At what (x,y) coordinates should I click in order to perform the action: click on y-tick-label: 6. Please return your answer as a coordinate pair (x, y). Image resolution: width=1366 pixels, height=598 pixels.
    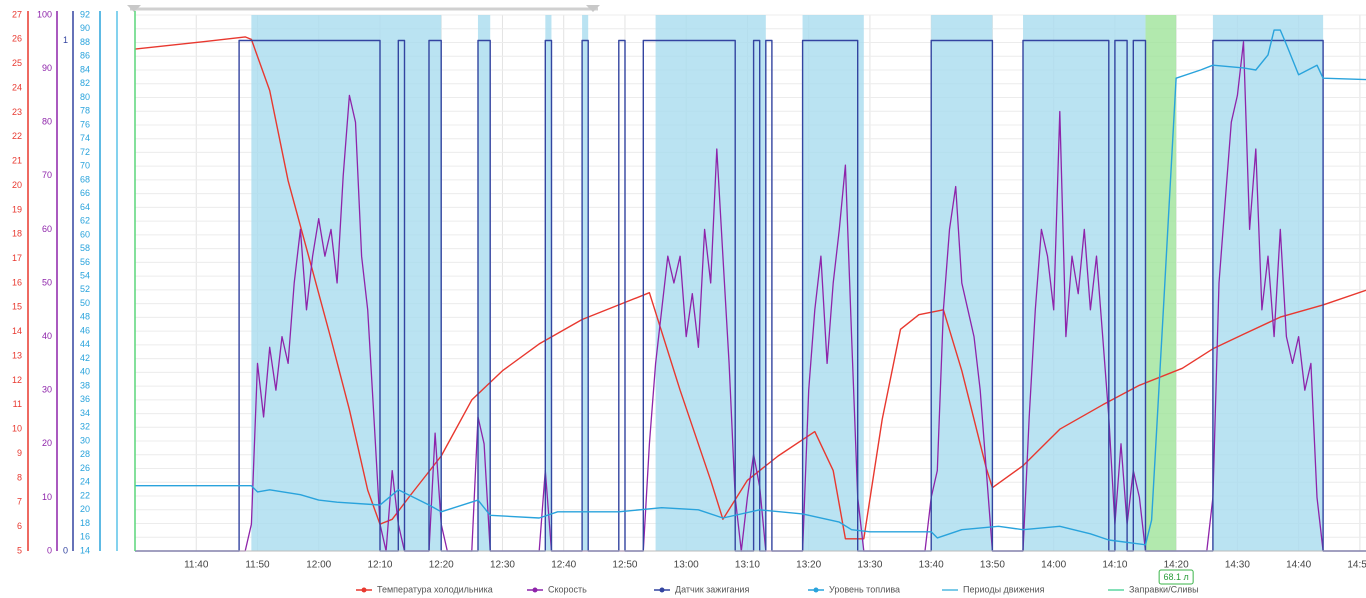
    Looking at the image, I should click on (19, 526).